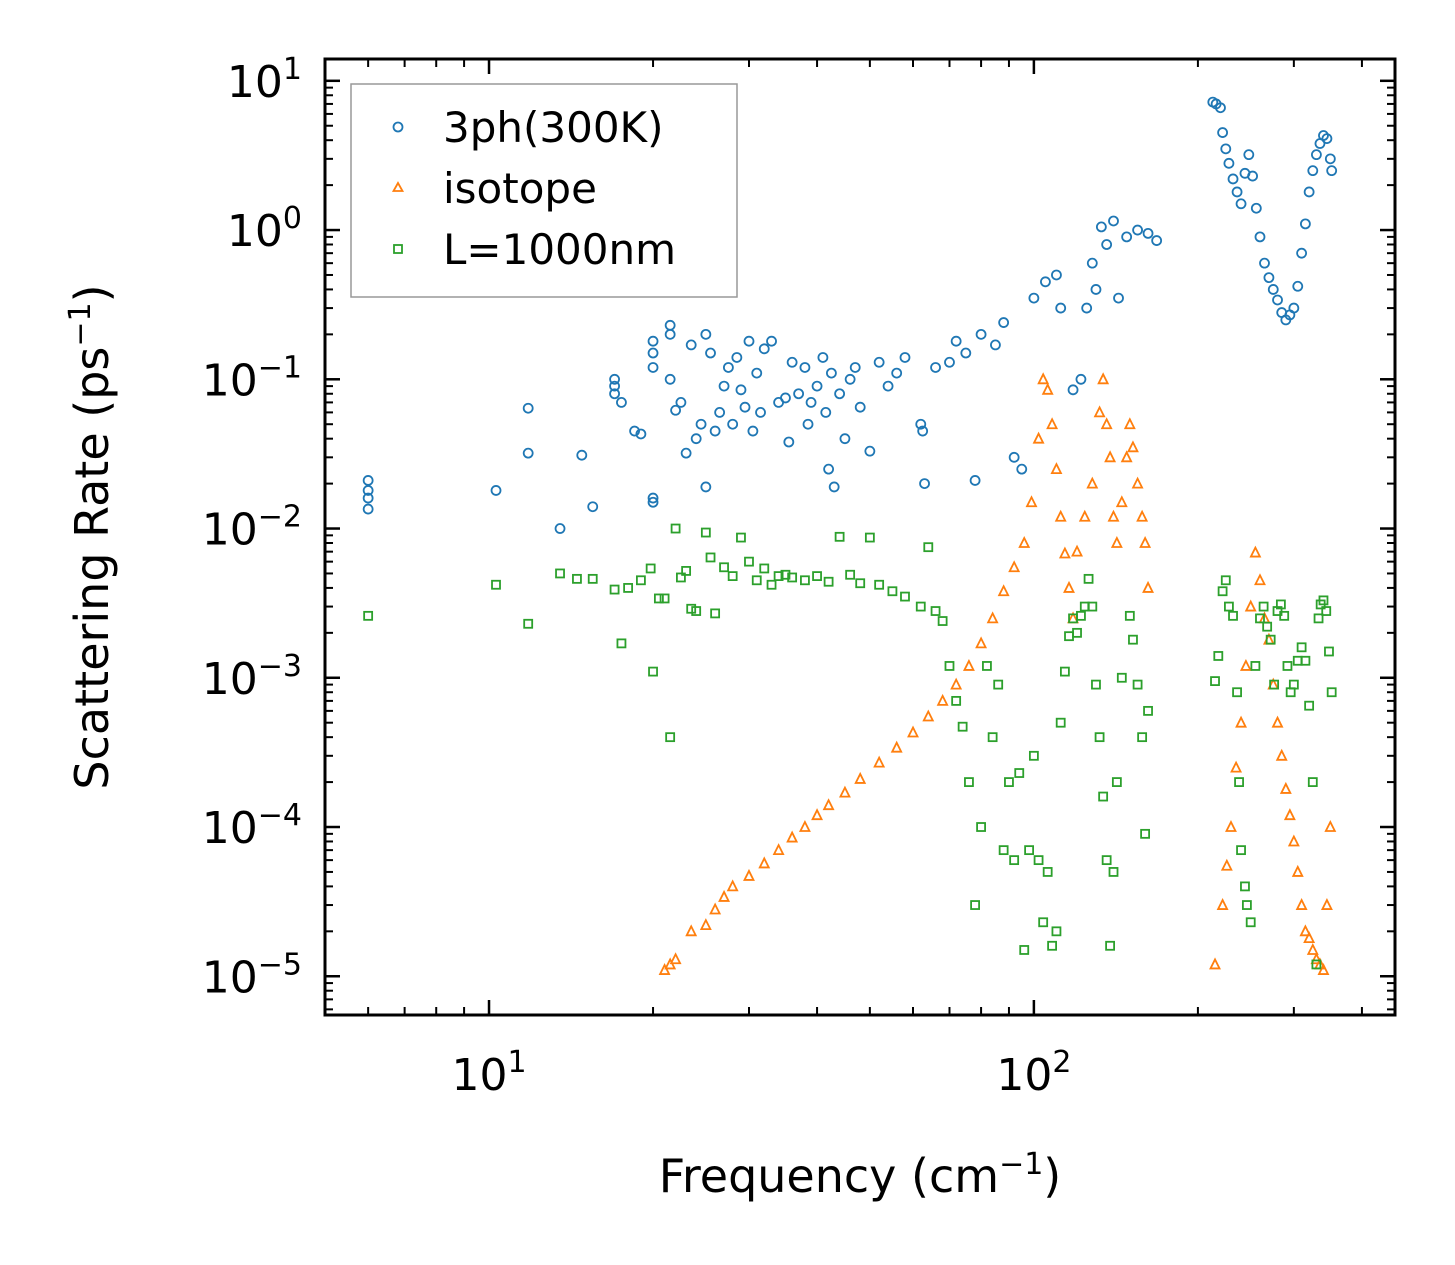 This screenshot has height=1265, width=1455. Describe the element at coordinates (398, 186) in the screenshot. I see `legend-marker-triangle` at that location.